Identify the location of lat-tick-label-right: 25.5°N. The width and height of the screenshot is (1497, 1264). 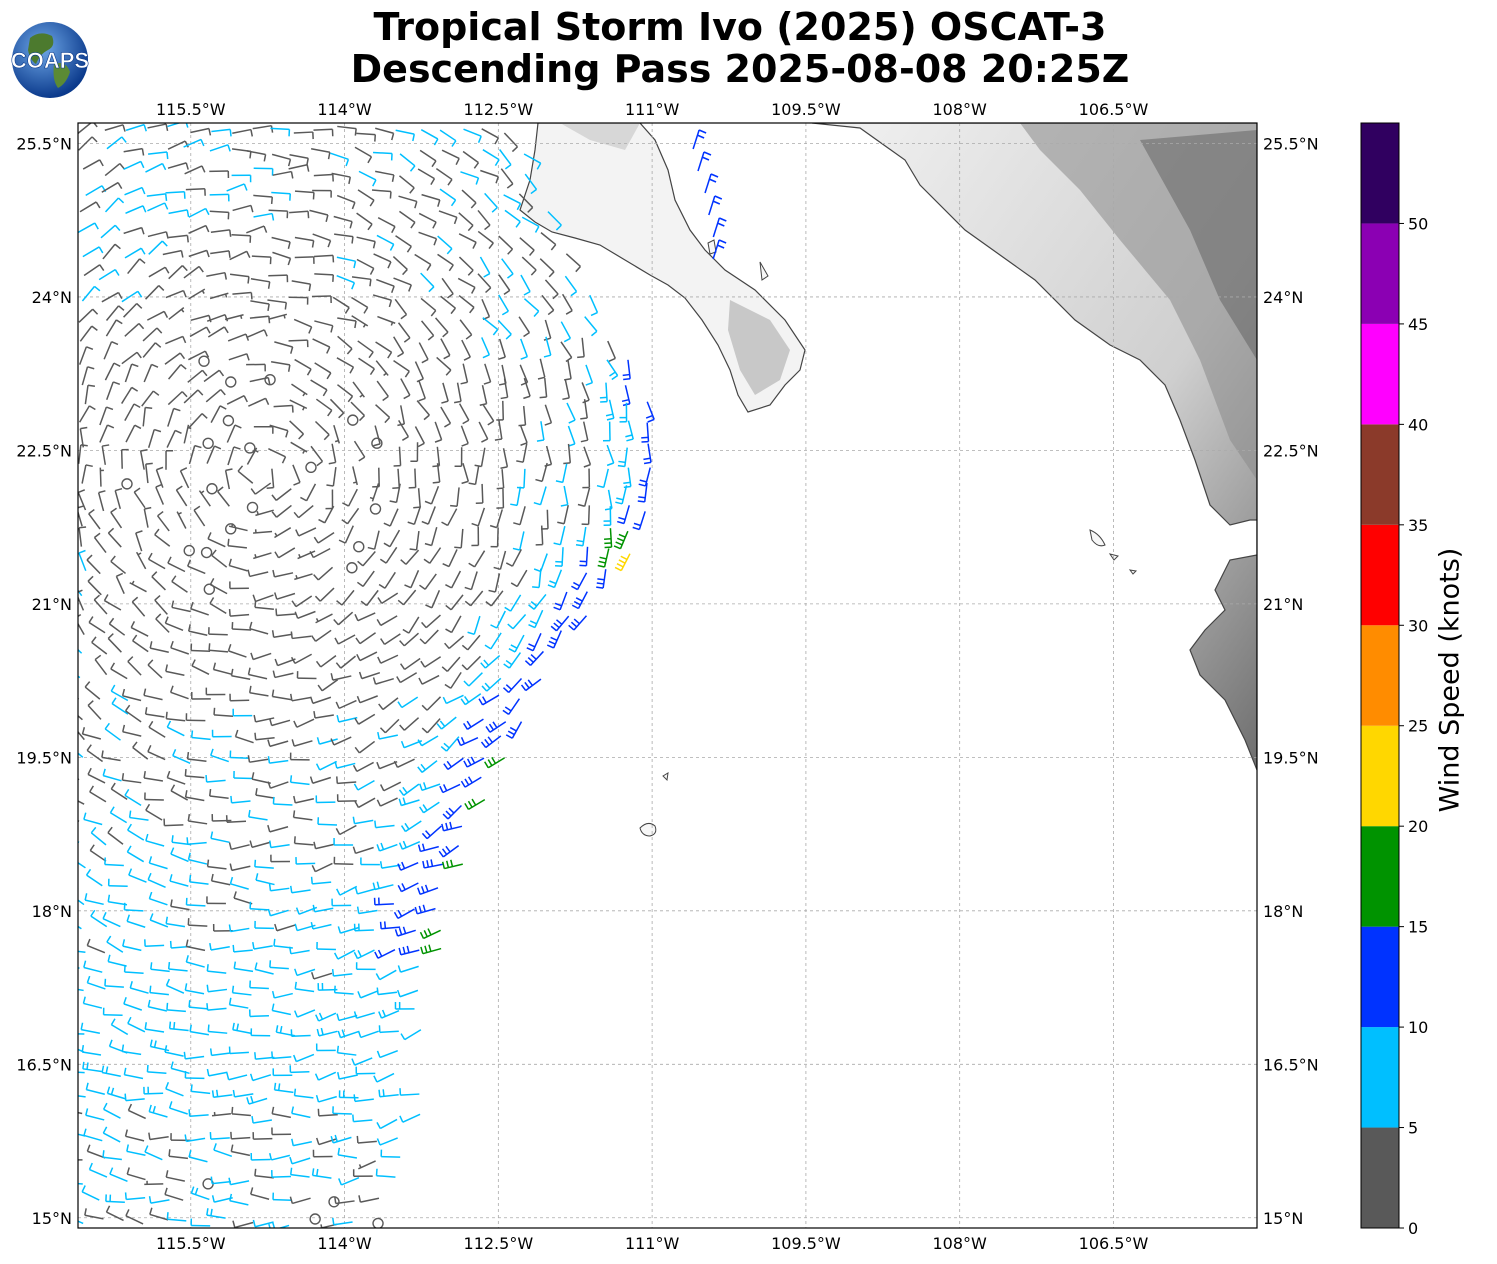
(1291, 143).